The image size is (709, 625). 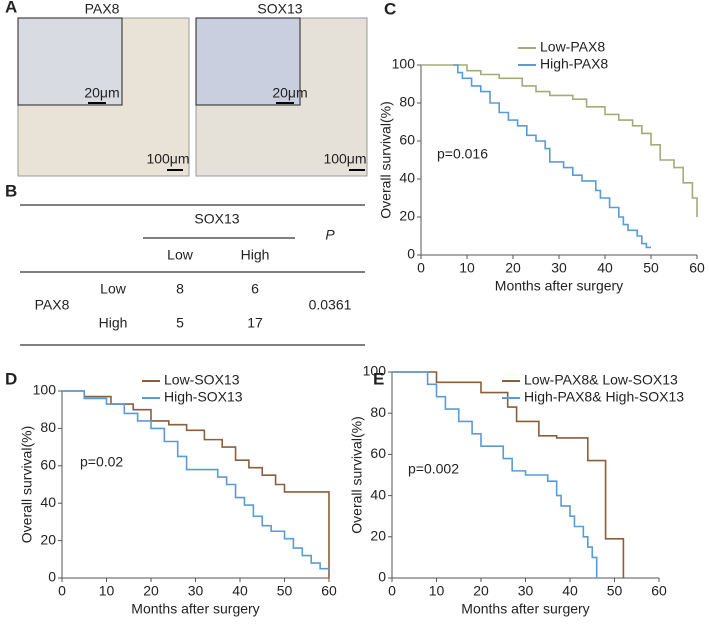 I want to click on legend-label: High-PAX8& High-SOX13, so click(x=604, y=397).